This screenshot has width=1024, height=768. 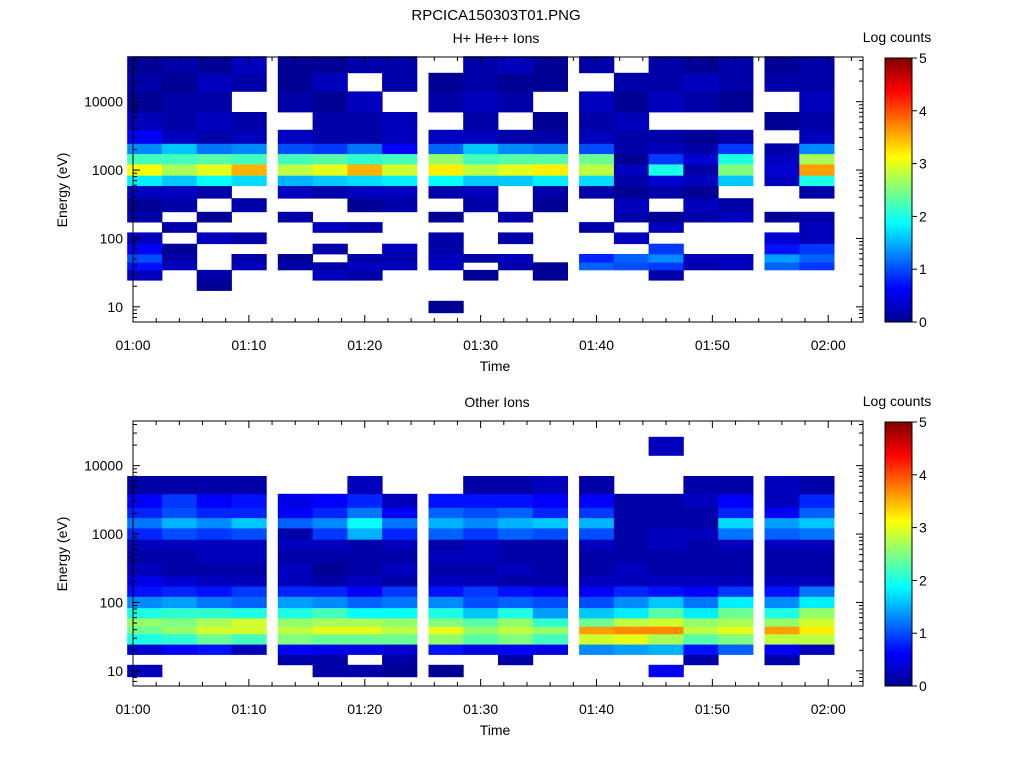 What do you see at coordinates (103, 102) in the screenshot?
I see `y-tick-label: 10000` at bounding box center [103, 102].